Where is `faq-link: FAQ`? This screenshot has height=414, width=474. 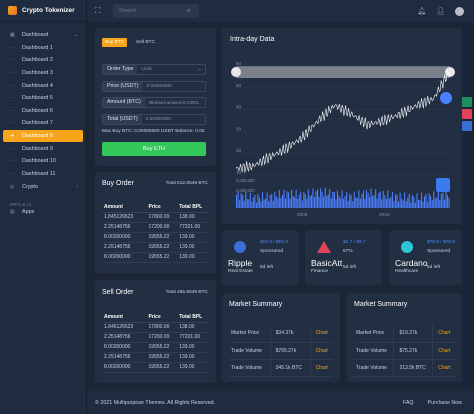 faq-link: FAQ is located at coordinates (408, 402).